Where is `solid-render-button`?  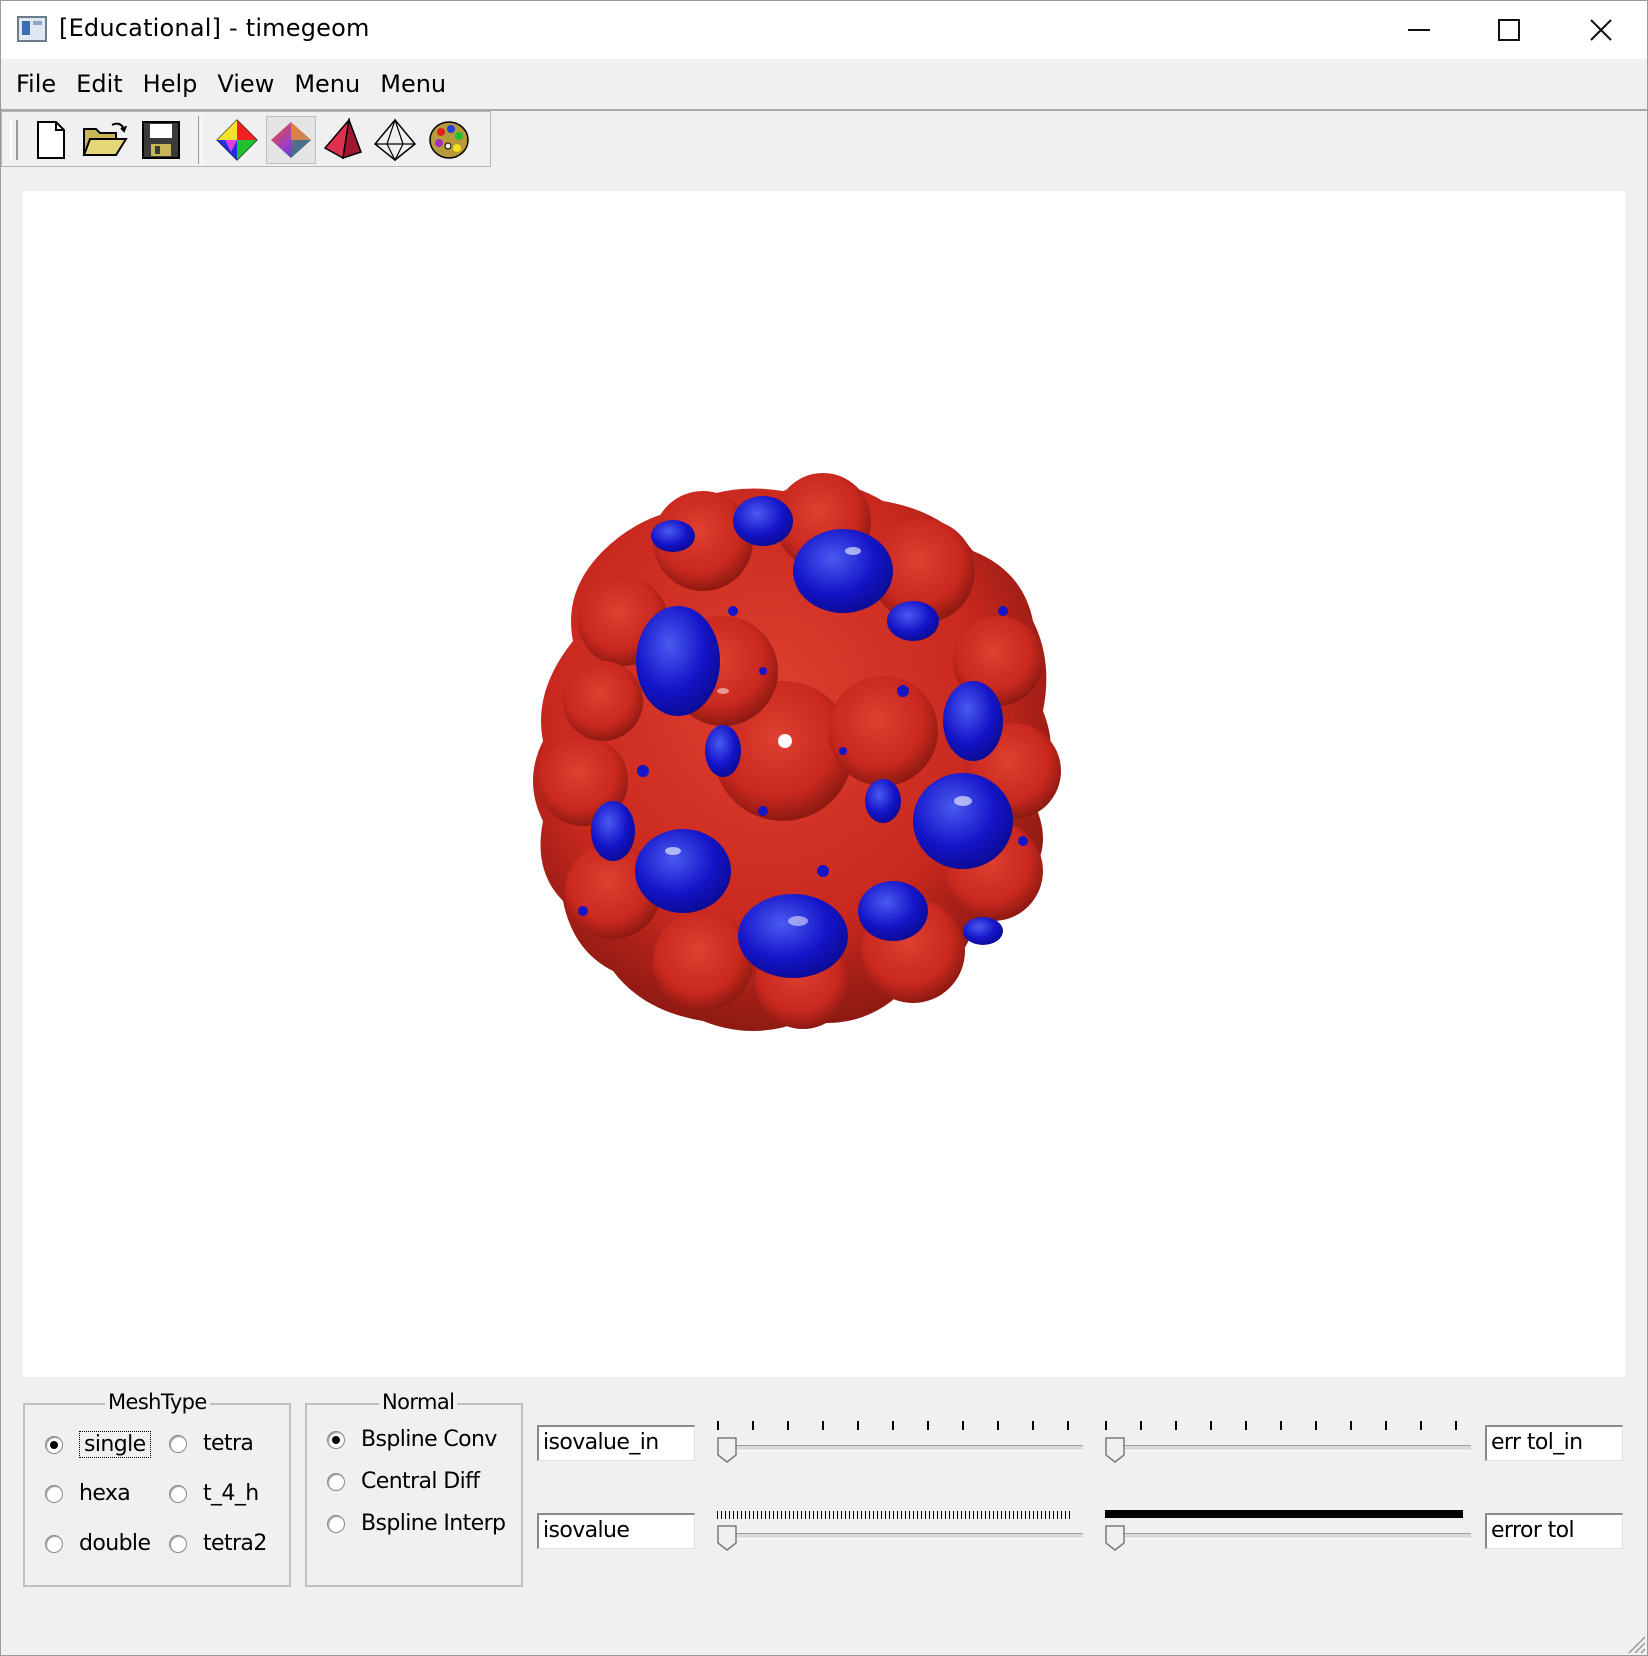 solid-render-button is located at coordinates (343, 140).